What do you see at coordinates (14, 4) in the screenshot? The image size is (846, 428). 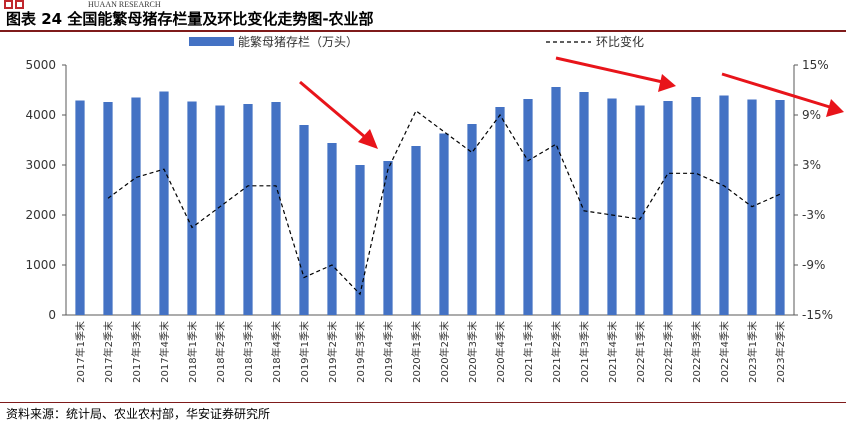 I see `huaan-logo` at bounding box center [14, 4].